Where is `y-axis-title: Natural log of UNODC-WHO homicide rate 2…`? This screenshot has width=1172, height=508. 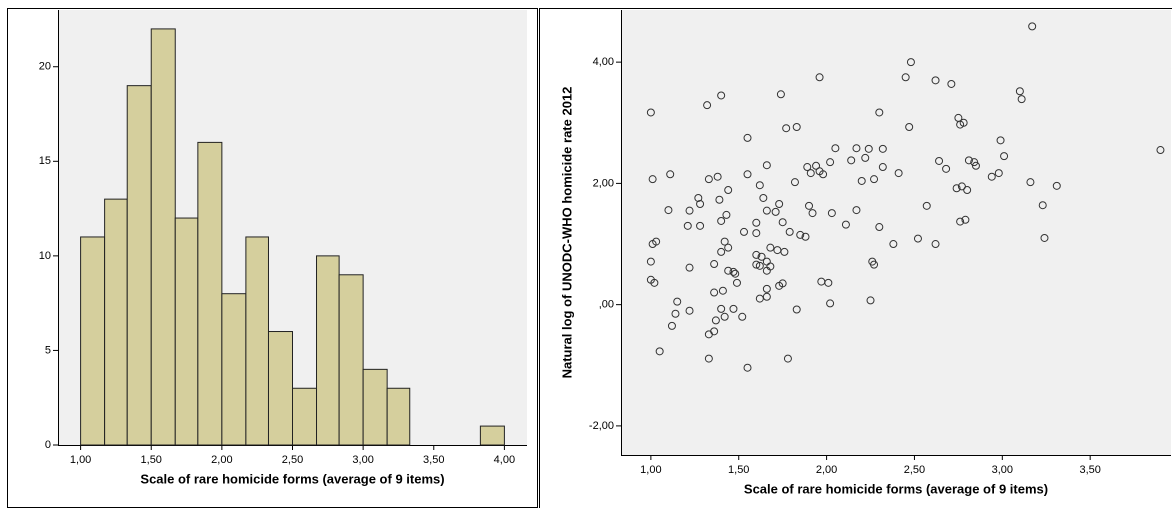
y-axis-title: Natural log of UNODC-WHO homicide rate 2… is located at coordinates (566, 233).